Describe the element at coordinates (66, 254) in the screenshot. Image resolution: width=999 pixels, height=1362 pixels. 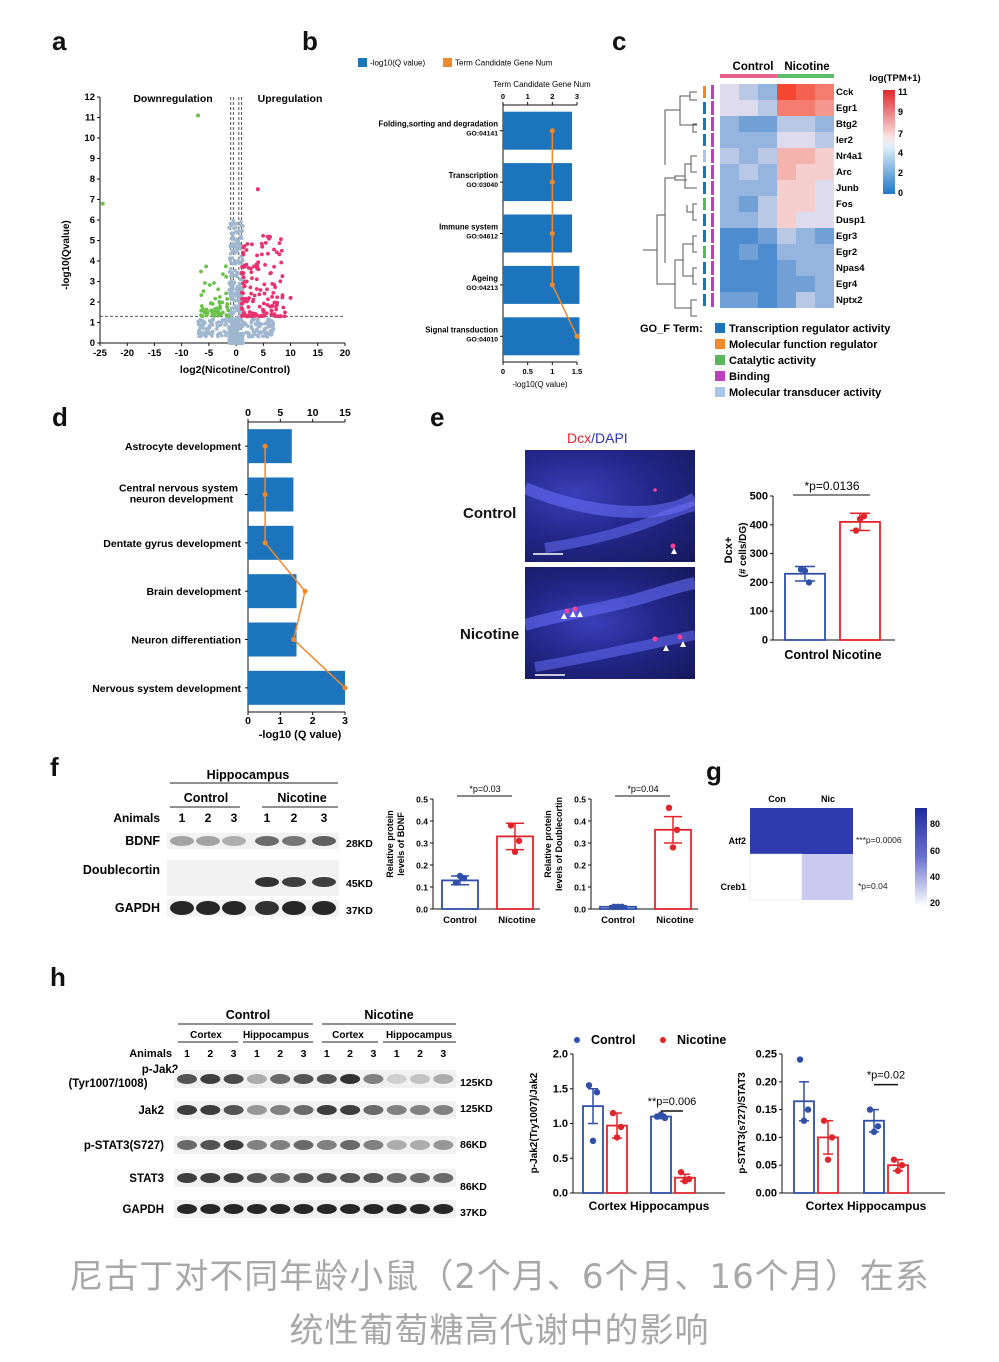
I see `volcano-ylabel: -log10(Qvalue)` at that location.